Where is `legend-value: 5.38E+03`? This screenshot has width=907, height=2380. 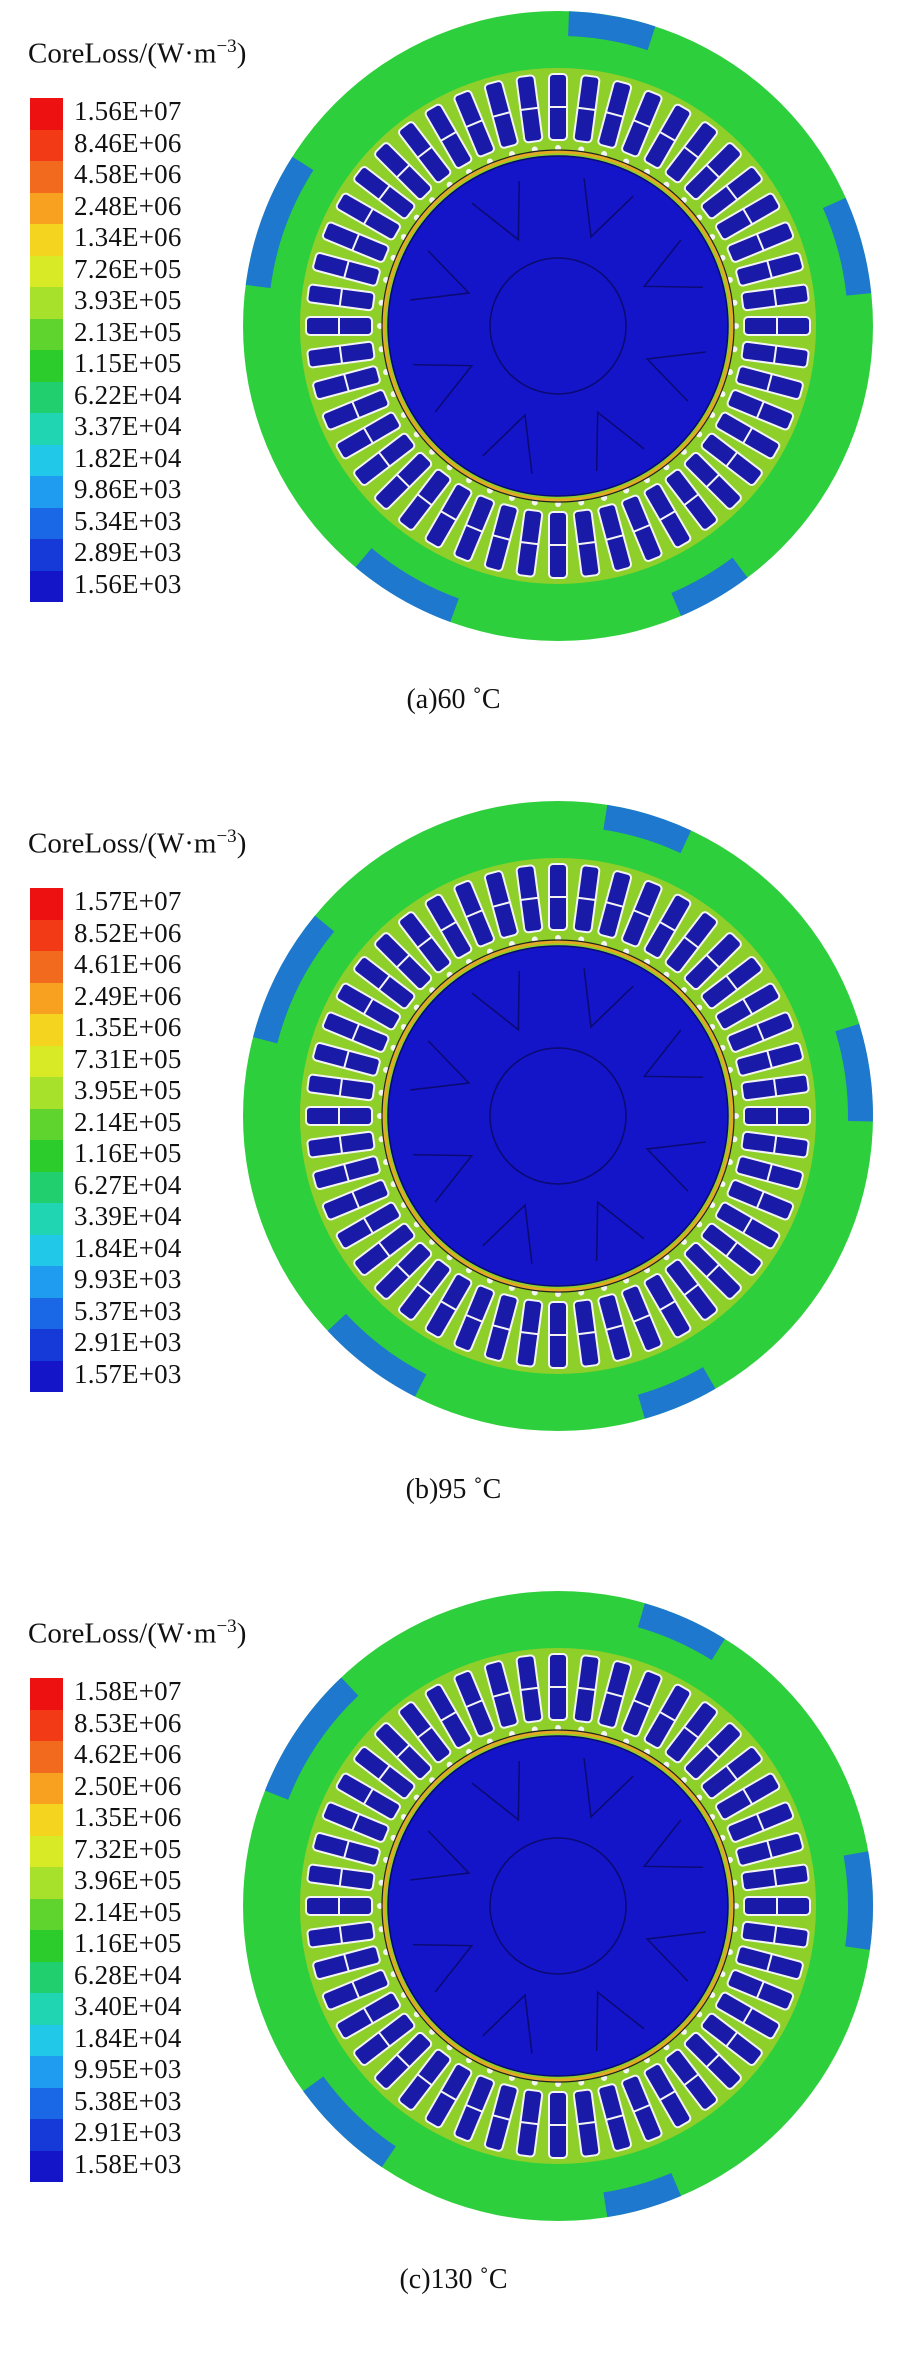 legend-value: 5.38E+03 is located at coordinates (128, 2100).